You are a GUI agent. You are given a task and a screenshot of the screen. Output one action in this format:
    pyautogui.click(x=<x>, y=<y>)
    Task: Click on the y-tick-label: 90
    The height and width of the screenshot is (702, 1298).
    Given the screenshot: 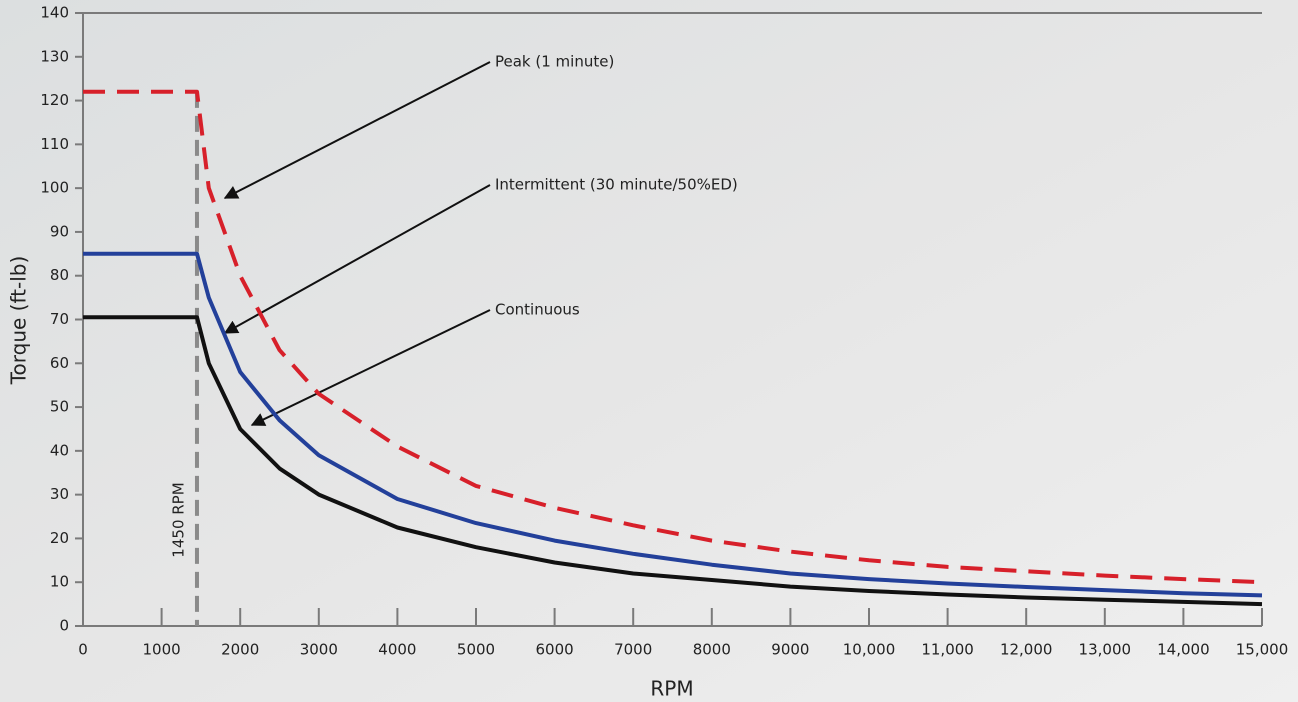 What is the action you would take?
    pyautogui.click(x=59, y=231)
    